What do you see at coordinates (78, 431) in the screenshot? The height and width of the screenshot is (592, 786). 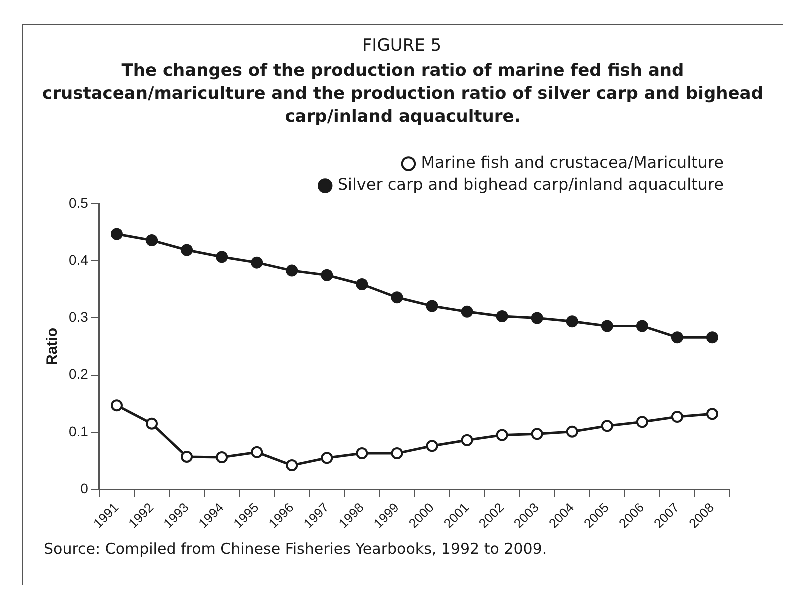 I see `y-tick-label: 0.1` at bounding box center [78, 431].